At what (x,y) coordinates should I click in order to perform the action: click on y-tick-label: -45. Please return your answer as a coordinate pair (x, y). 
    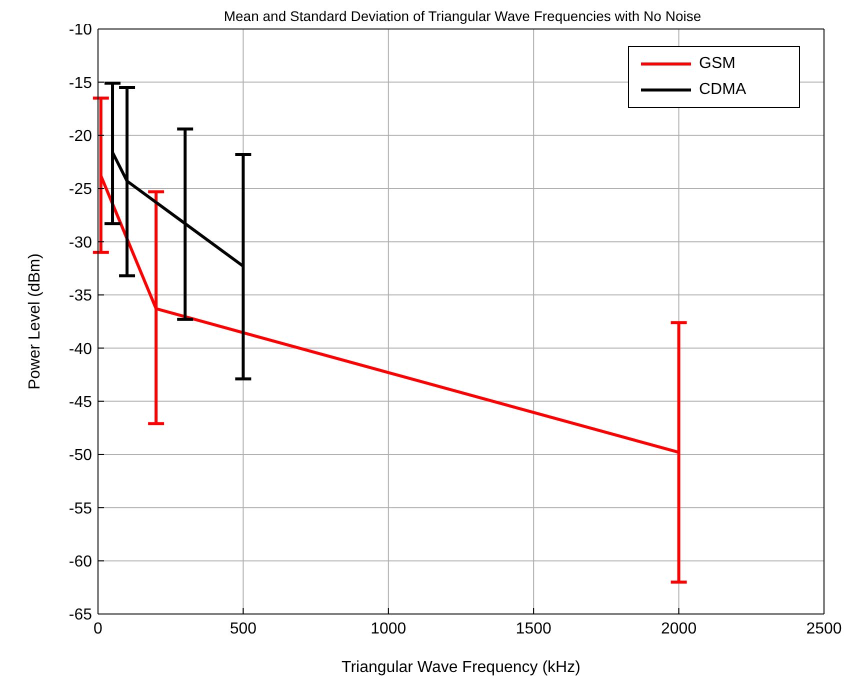
    Looking at the image, I should click on (80, 402).